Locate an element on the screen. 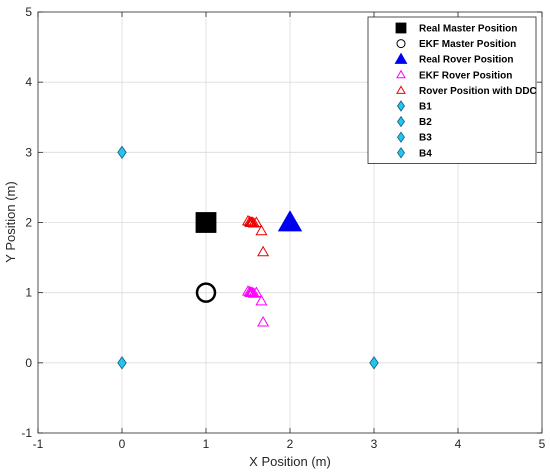 The height and width of the screenshot is (473, 550). legend-label: B2 is located at coordinates (425, 122).